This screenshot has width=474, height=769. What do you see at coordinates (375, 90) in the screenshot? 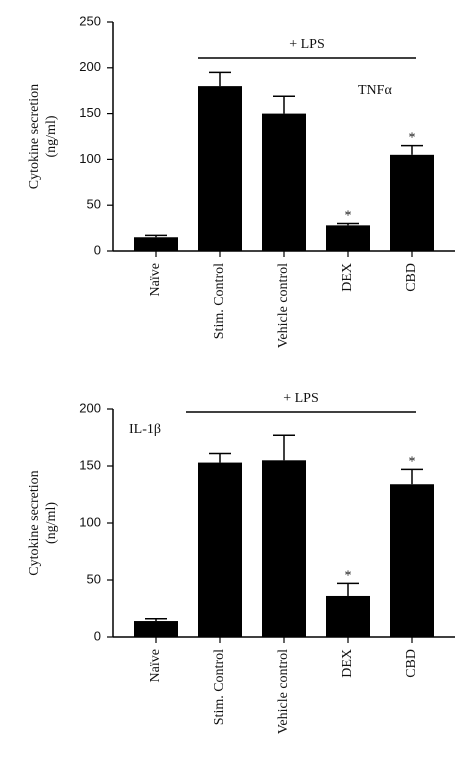
I see `panel-label: TNFα` at bounding box center [375, 90].